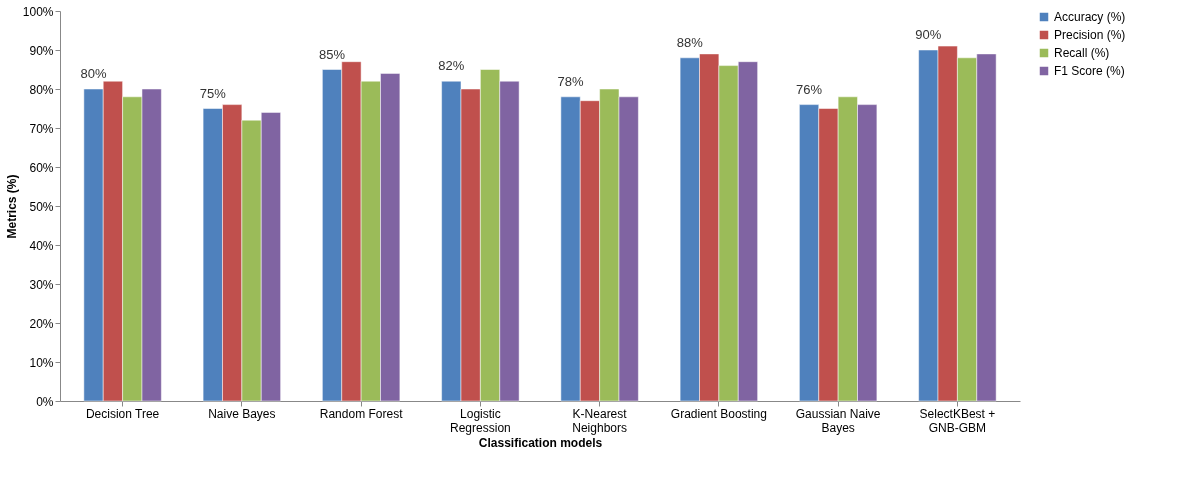 The width and height of the screenshot is (1202, 495). What do you see at coordinates (838, 420) in the screenshot?
I see `x-tick-label: Gaussian Naive Bayes` at bounding box center [838, 420].